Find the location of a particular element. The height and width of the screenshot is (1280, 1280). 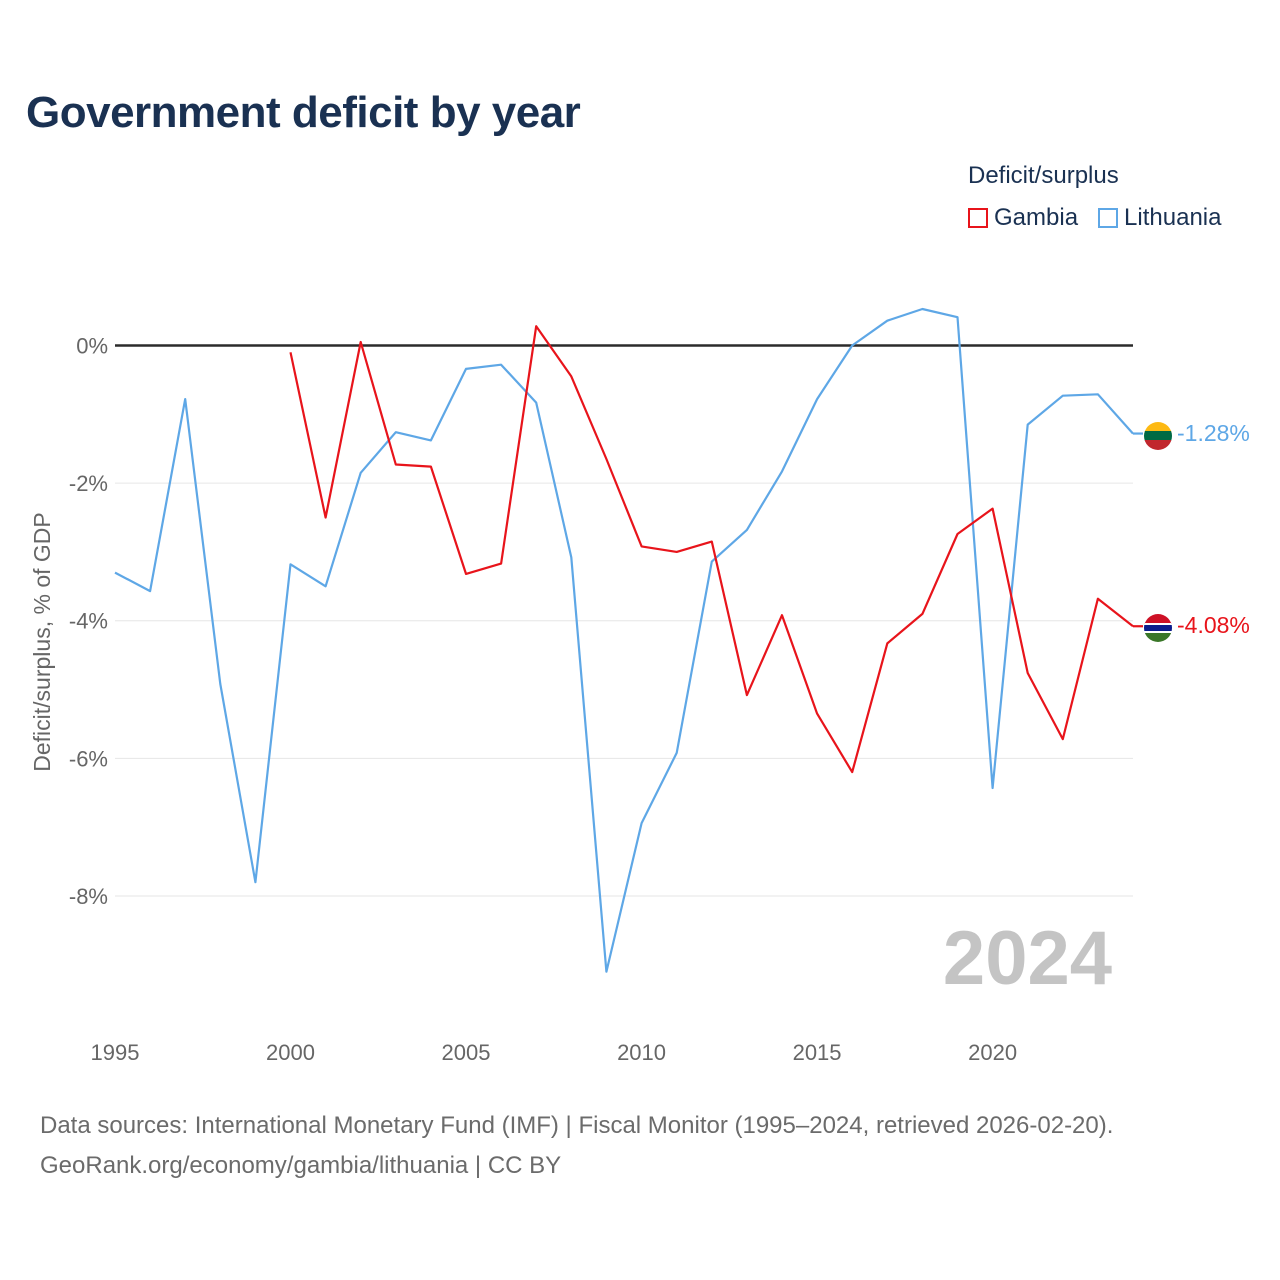

legend-label-lithuania: Lithuania is located at coordinates (1173, 217).